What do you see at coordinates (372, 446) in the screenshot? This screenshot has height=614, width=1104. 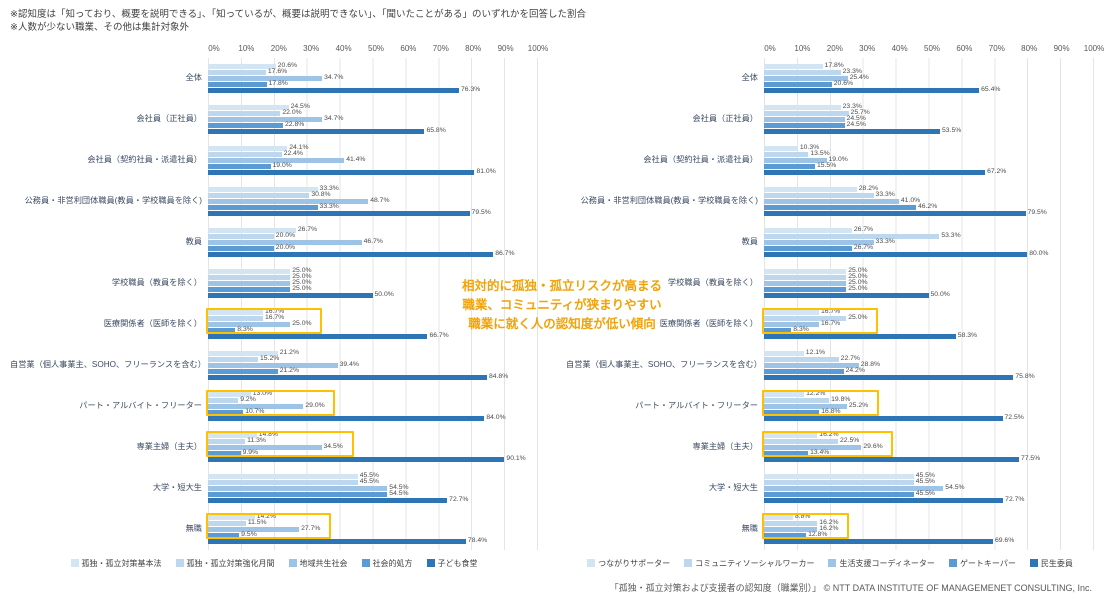 I see `bar-line: 34.5%` at bounding box center [372, 446].